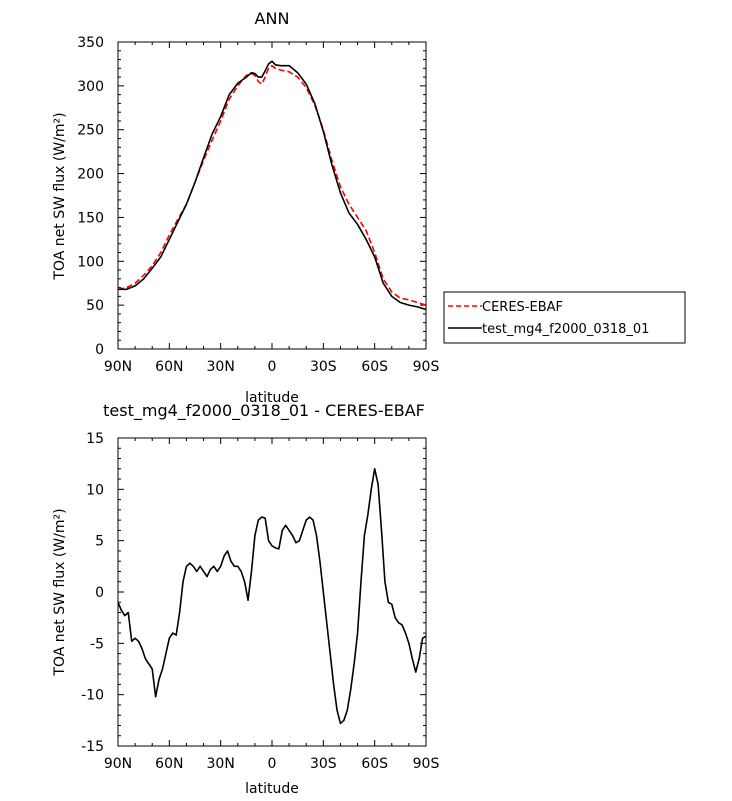 The image size is (732, 801). What do you see at coordinates (95, 439) in the screenshot?
I see `bottom-y-tick-label: 15` at bounding box center [95, 439].